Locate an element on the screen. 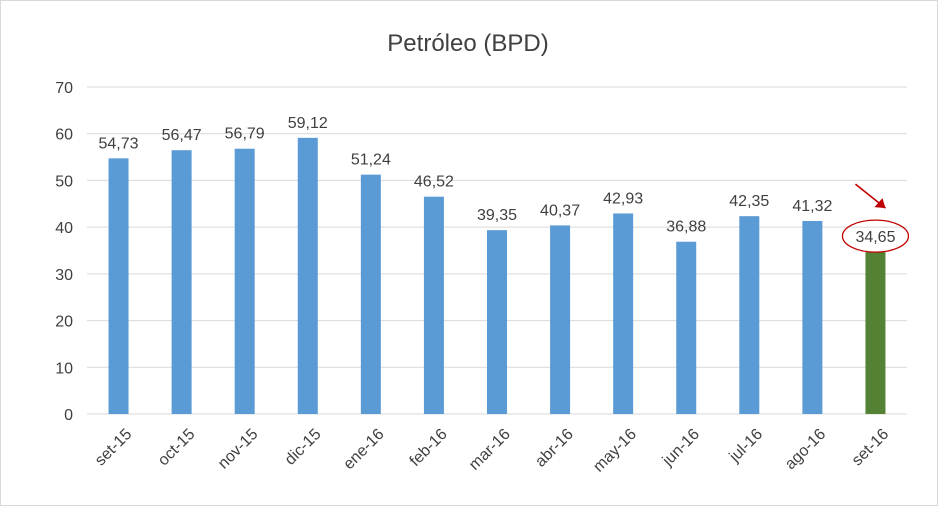 This screenshot has height=507, width=938. x-tick-label: abr-16 is located at coordinates (554, 448).